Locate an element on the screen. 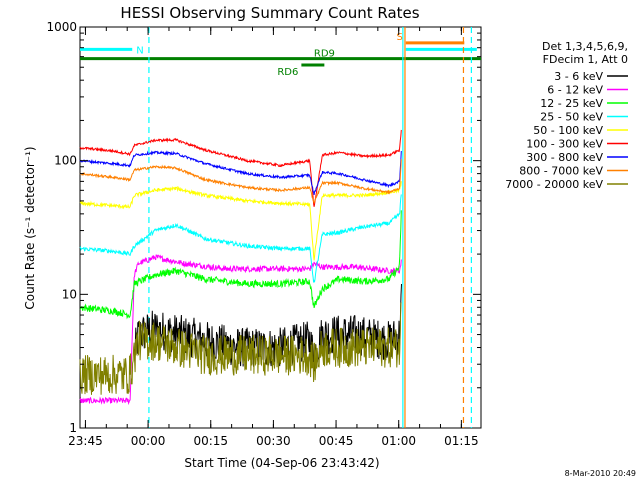 The width and height of the screenshot is (640, 480). y-tick-label: 1 is located at coordinates (73, 428).